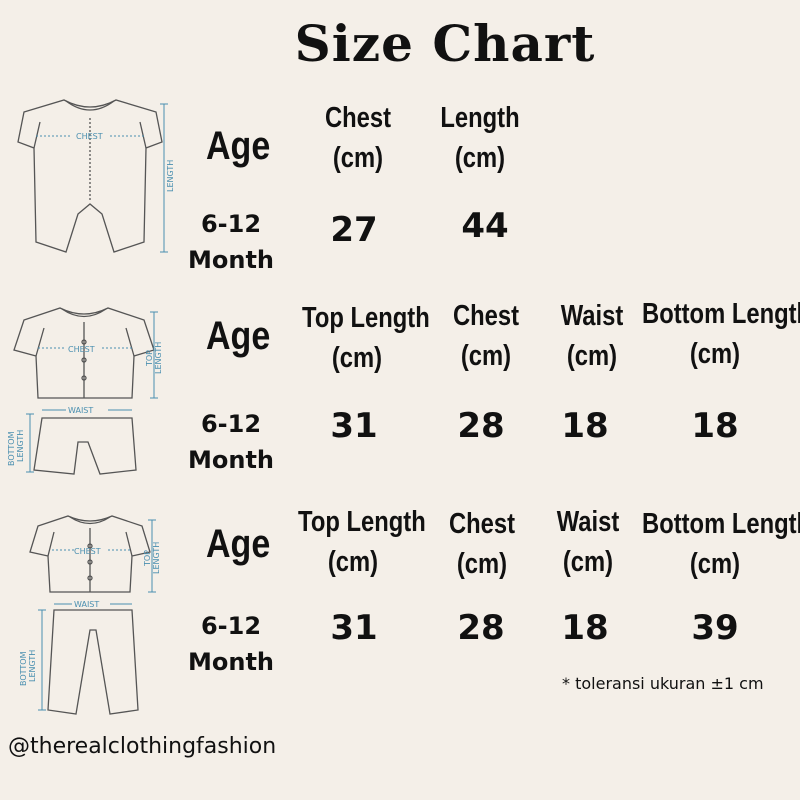 Image resolution: width=800 pixels, height=800 pixels. I want to click on chart3-value-waist: 18, so click(585, 628).